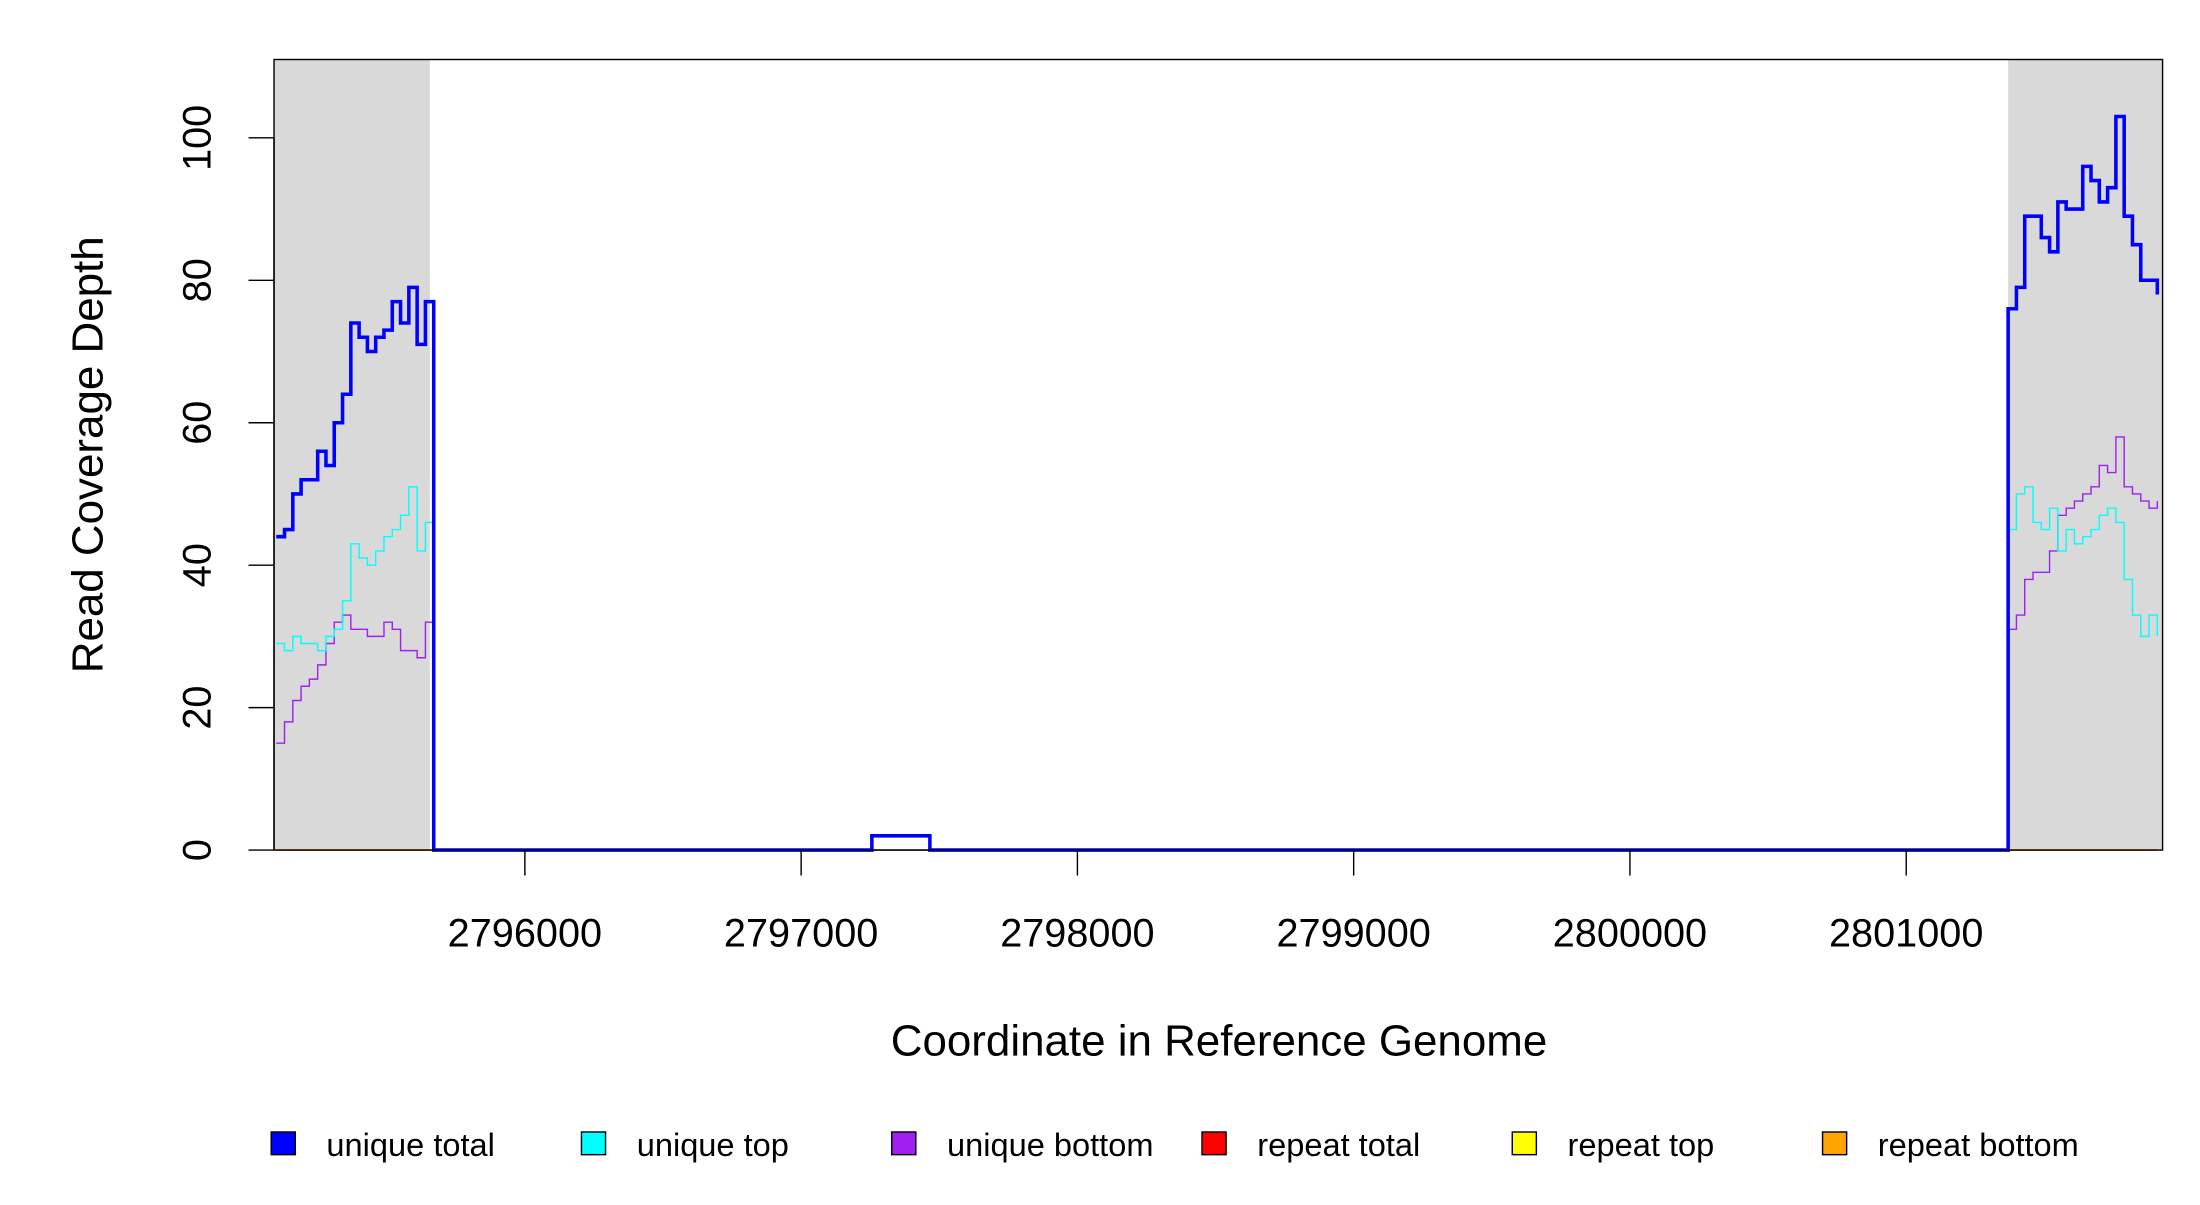 The height and width of the screenshot is (1205, 2200). What do you see at coordinates (1077, 933) in the screenshot?
I see `x-tick-label: 2798000` at bounding box center [1077, 933].